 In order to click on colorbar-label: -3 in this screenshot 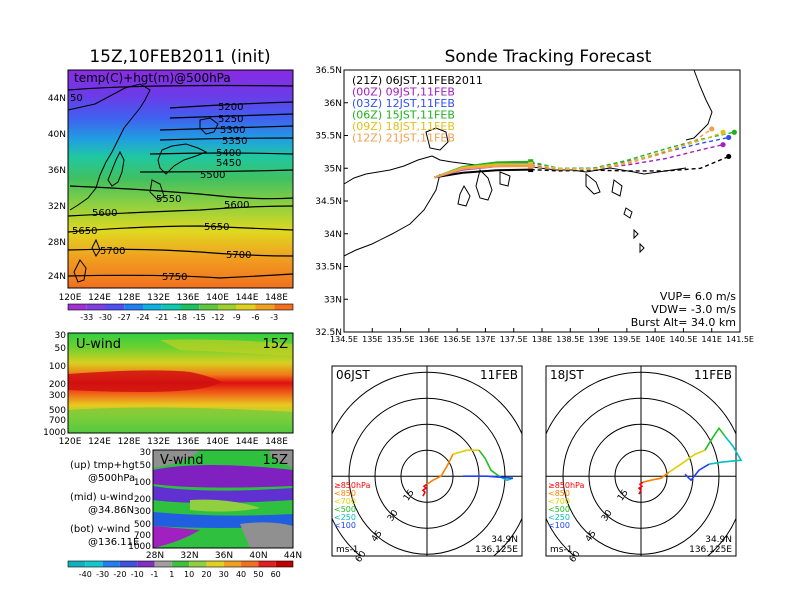, I will do `click(274, 317)`.